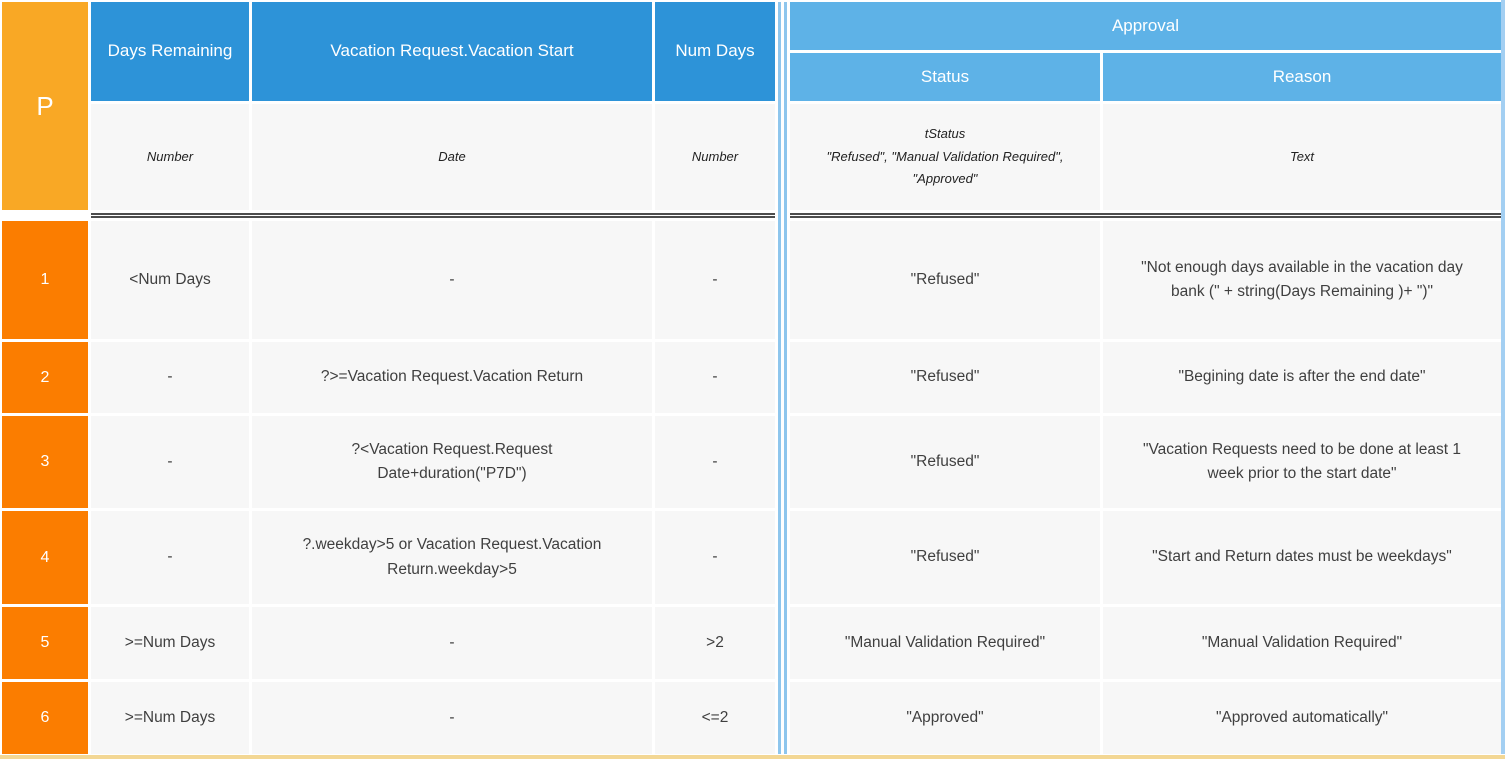 The height and width of the screenshot is (763, 1505). Describe the element at coordinates (715, 718) in the screenshot. I see `condition-cell-num-days: <=2` at that location.